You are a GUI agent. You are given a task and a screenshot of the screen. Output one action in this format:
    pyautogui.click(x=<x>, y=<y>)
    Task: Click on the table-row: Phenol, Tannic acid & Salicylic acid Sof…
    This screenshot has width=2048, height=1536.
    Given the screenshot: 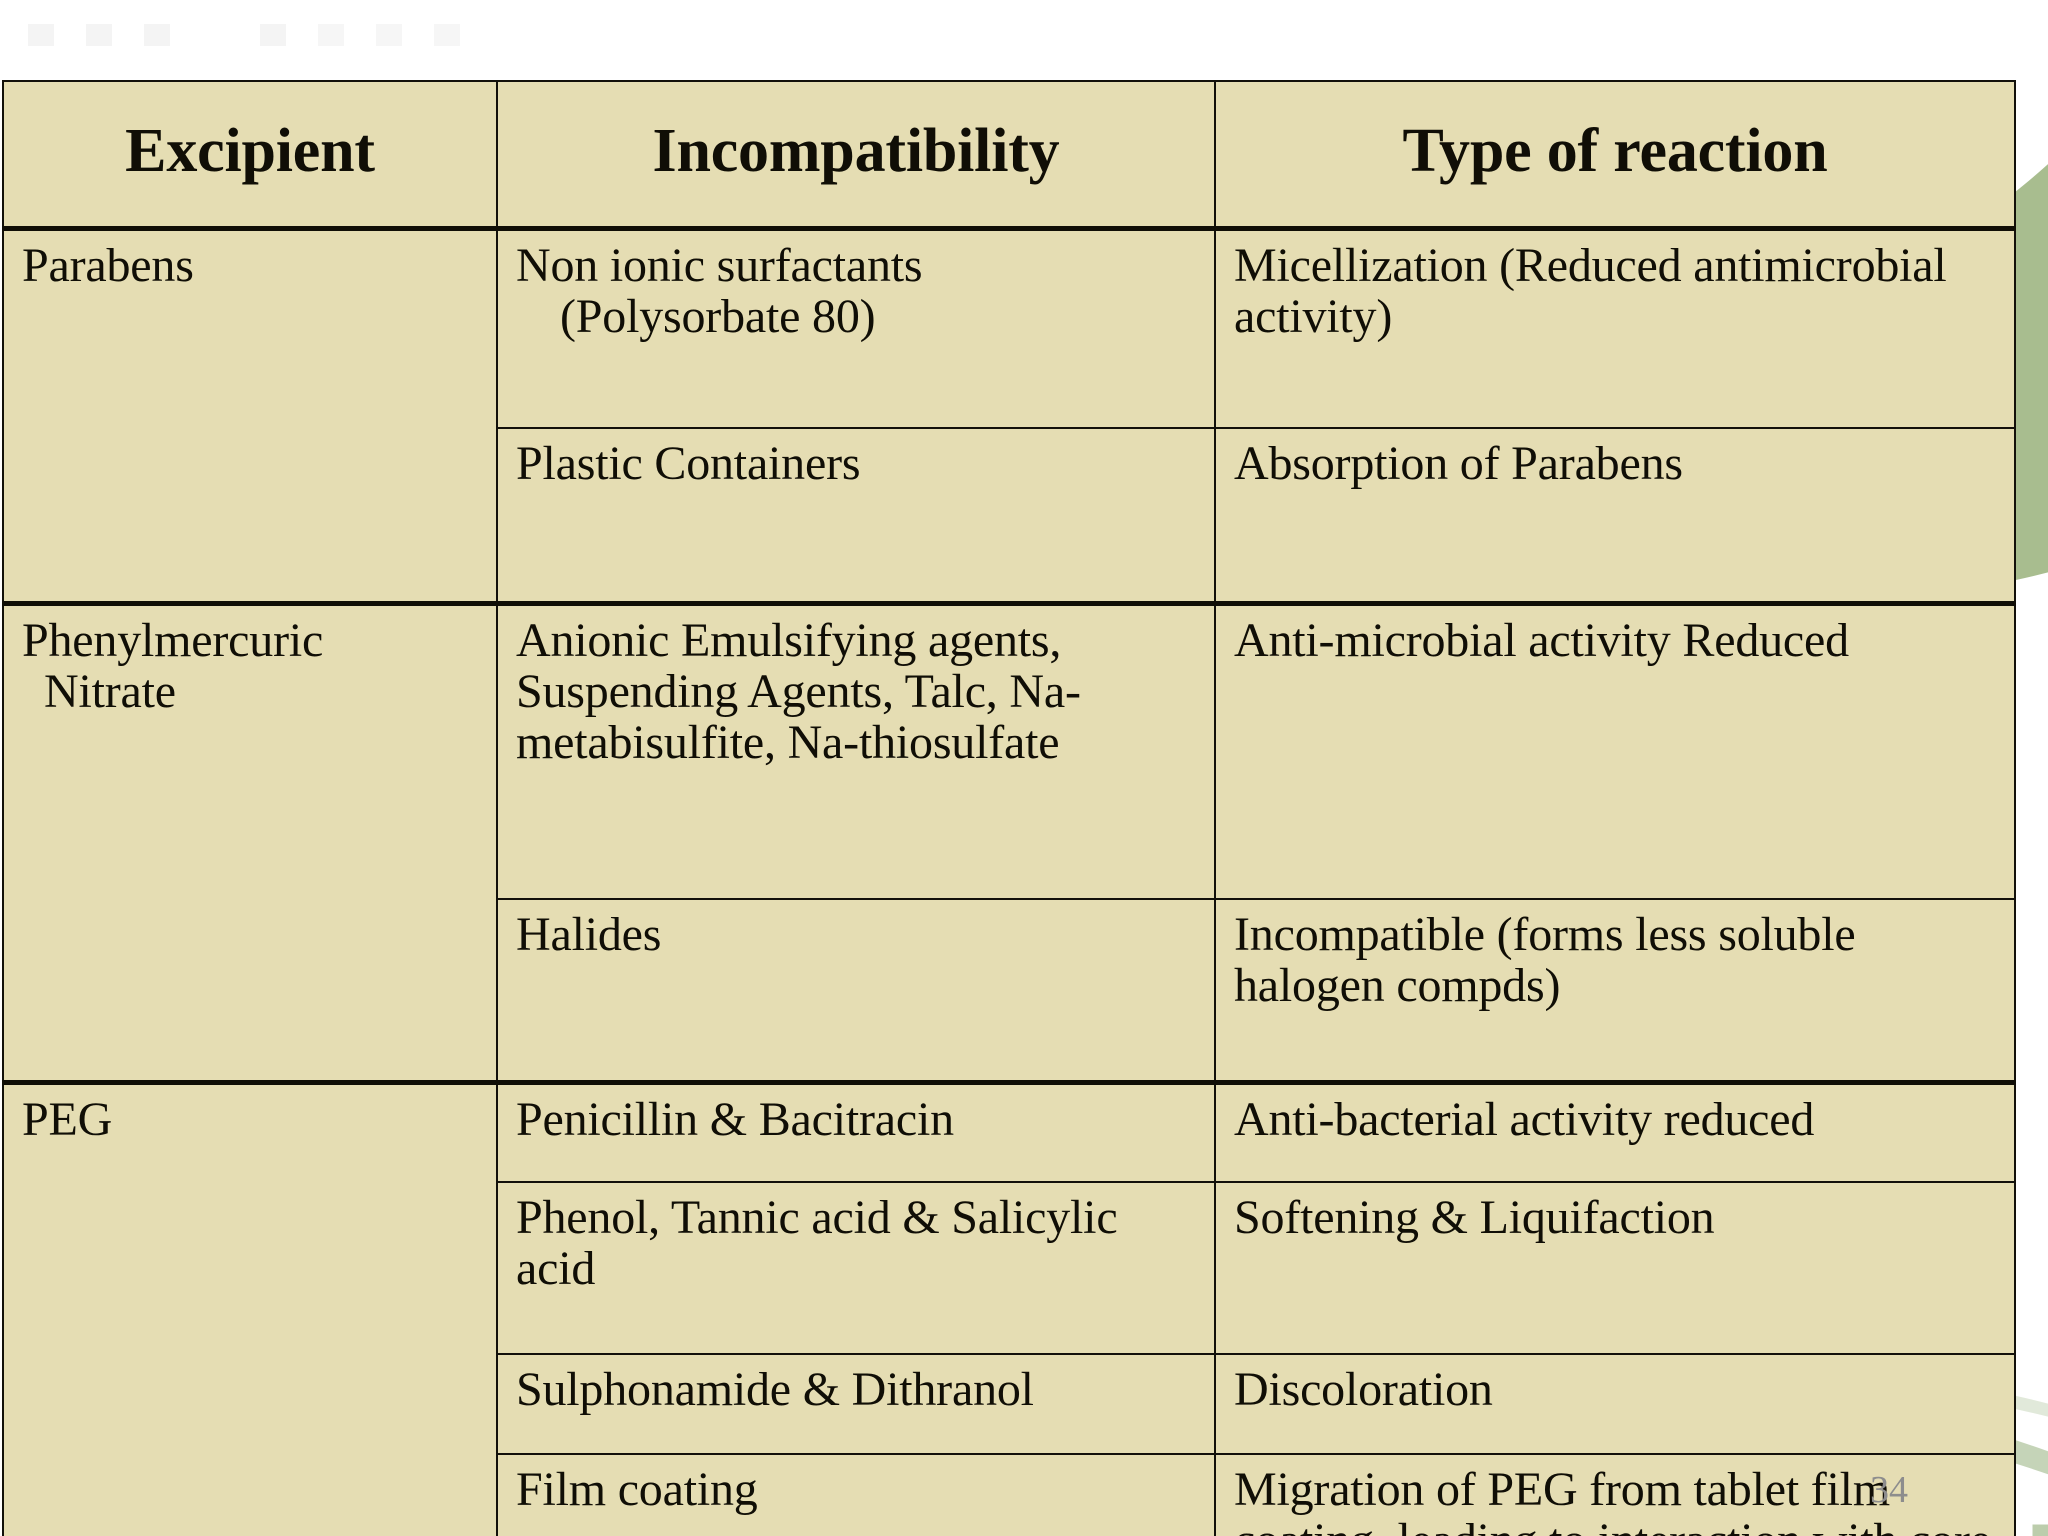 What is the action you would take?
    pyautogui.click(x=1009, y=1268)
    